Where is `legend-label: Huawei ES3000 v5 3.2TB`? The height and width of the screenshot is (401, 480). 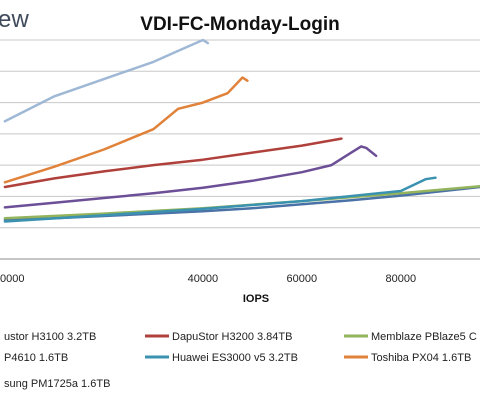
legend-label: Huawei ES3000 v5 3.2TB is located at coordinates (235, 358).